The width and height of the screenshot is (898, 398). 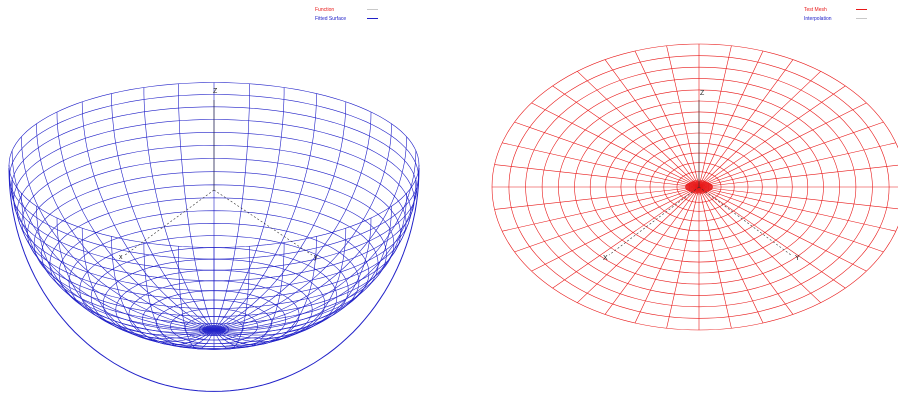 I want to click on left-pole-knot, so click(x=214, y=330).